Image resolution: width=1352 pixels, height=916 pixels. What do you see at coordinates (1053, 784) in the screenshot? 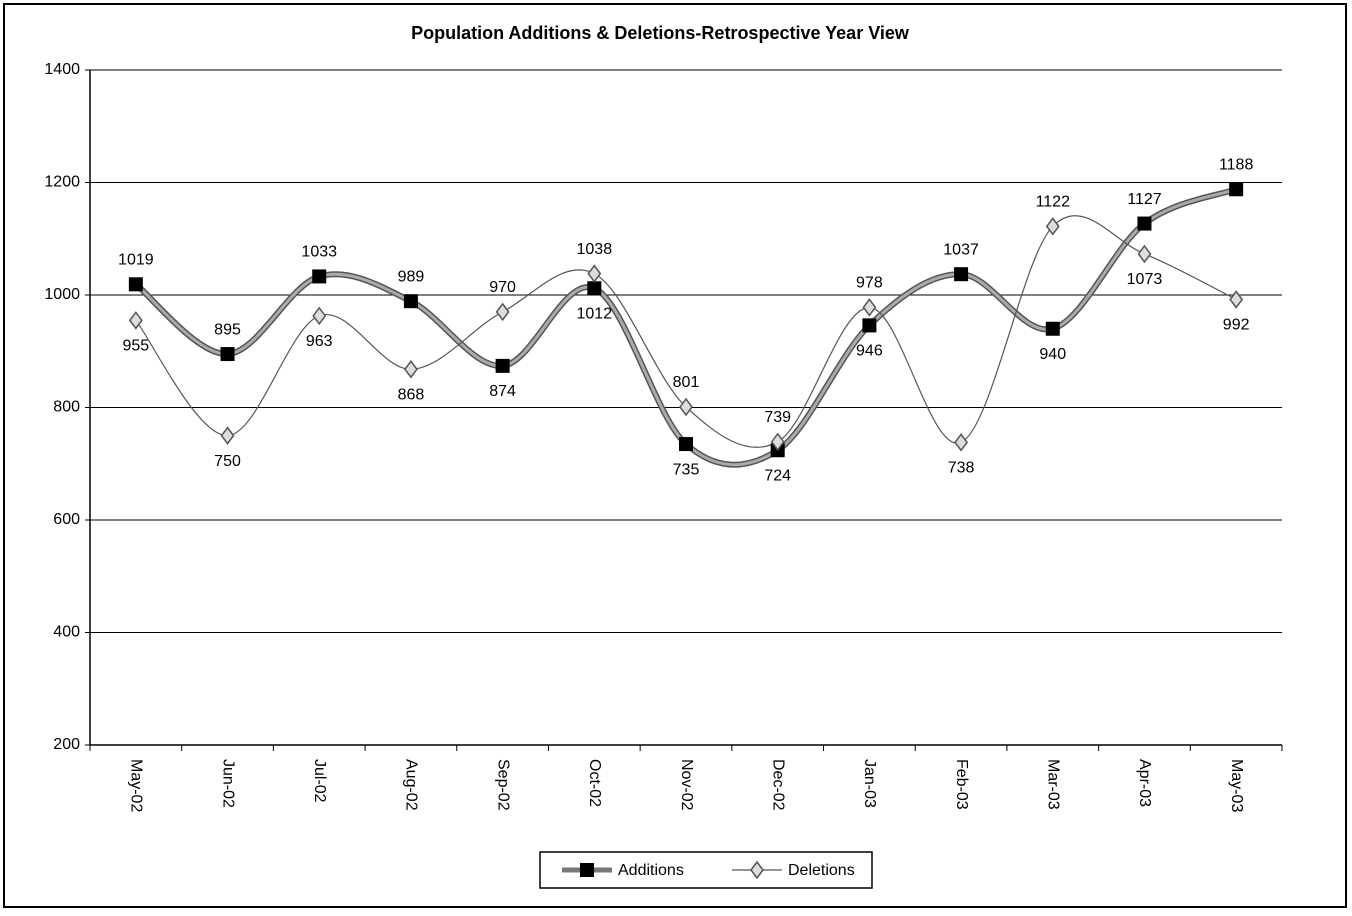
I see `x-tick-label: Mar-03` at bounding box center [1053, 784].